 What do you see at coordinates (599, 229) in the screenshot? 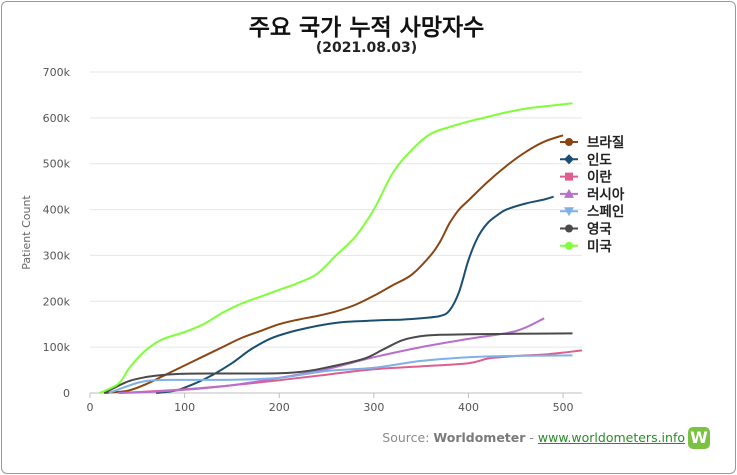
I see `legend-label-5: 영국` at bounding box center [599, 229].